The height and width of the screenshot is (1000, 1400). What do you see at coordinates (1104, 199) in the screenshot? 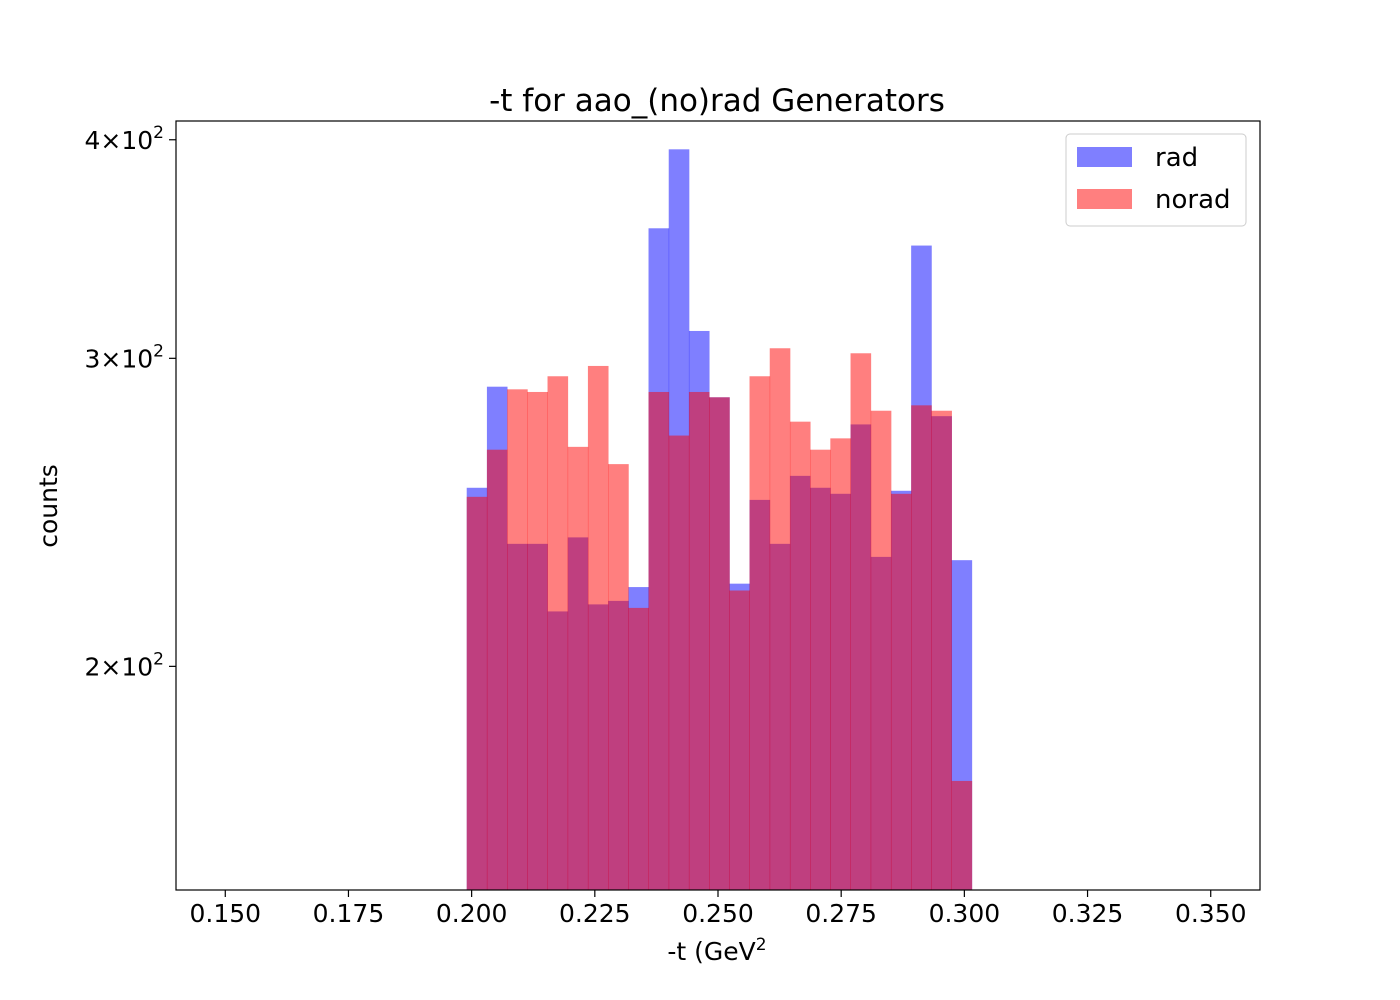
I see `legend-swatch-norad` at bounding box center [1104, 199].